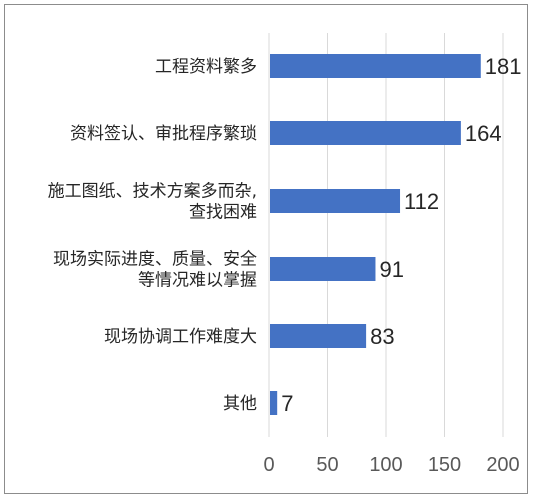 This screenshot has height=500, width=534. Describe the element at coordinates (503, 66) in the screenshot. I see `data-label: 181` at that location.